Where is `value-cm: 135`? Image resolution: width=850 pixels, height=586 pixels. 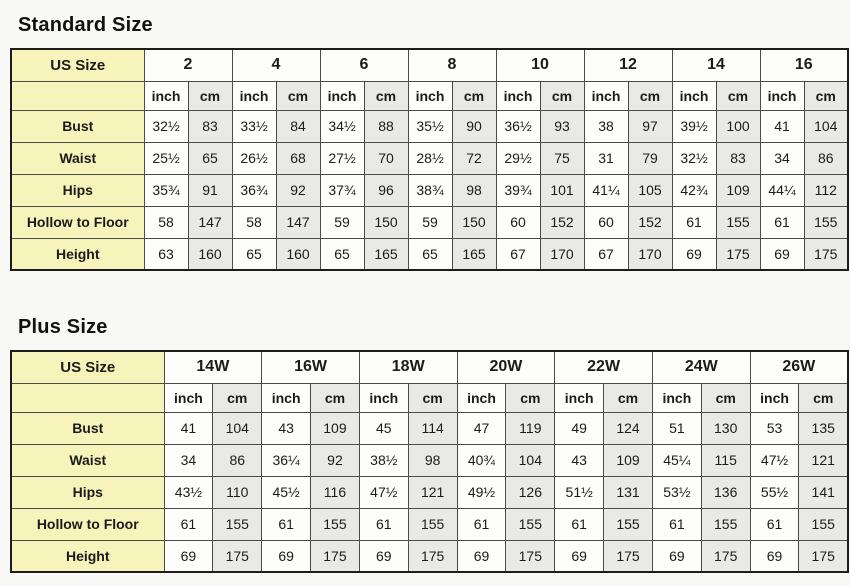
value-cm: 135 is located at coordinates (823, 428).